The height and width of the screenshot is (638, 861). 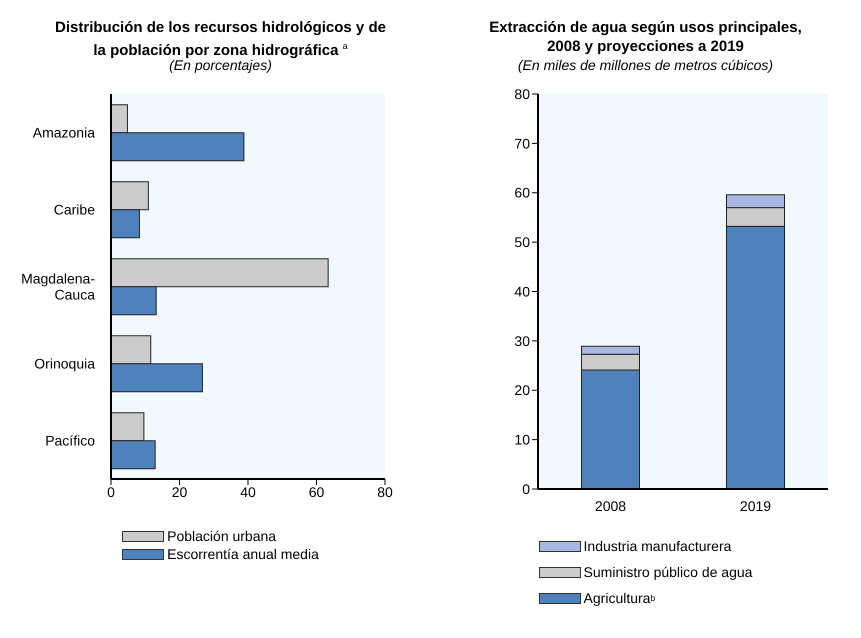 What do you see at coordinates (522, 440) in the screenshot?
I see `y-tick-label: 10` at bounding box center [522, 440].